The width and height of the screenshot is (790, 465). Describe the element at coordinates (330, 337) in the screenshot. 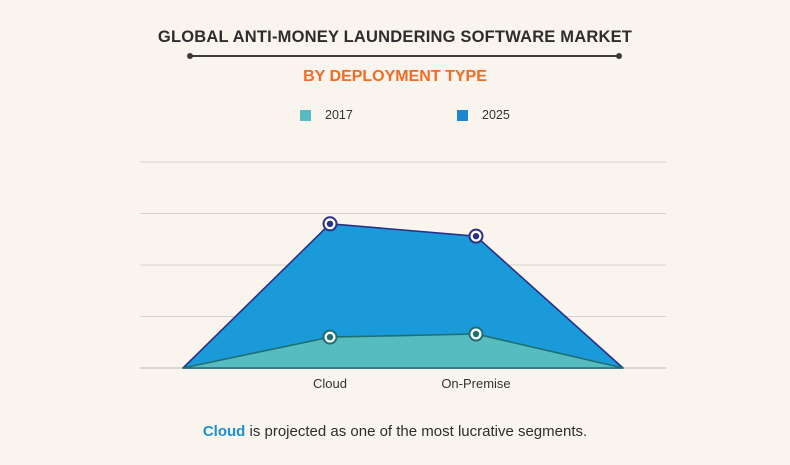

I see `data-point-core-2017-cloud` at that location.